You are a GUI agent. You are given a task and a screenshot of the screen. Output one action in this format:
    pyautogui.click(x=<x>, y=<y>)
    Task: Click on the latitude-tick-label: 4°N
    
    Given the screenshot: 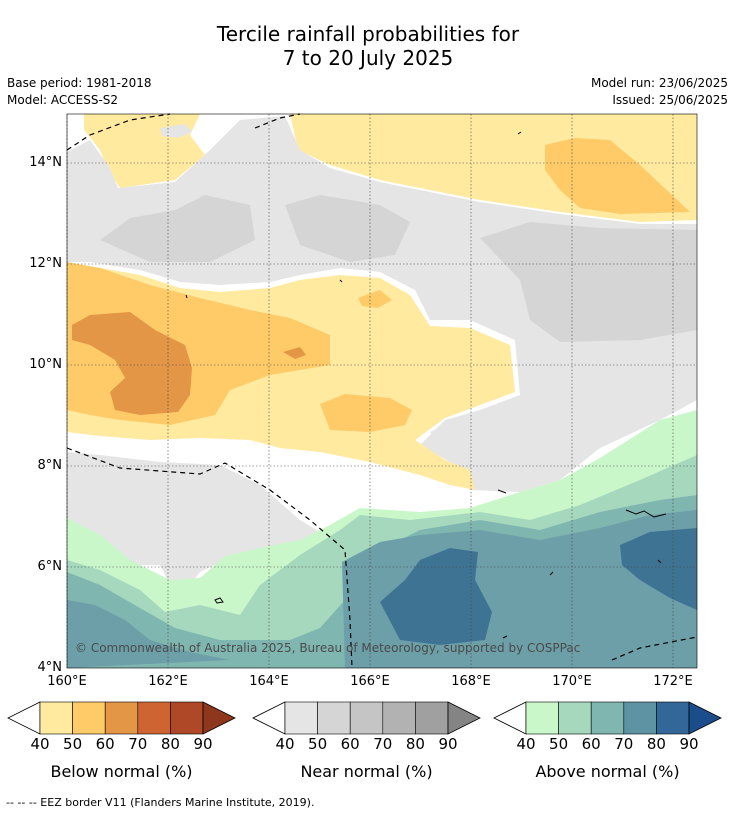 What is the action you would take?
    pyautogui.click(x=50, y=667)
    